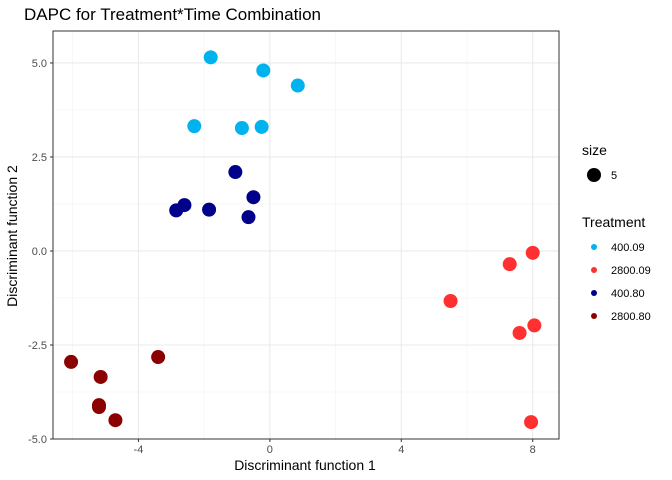 Image resolution: width=672 pixels, height=480 pixels. What do you see at coordinates (139, 450) in the screenshot?
I see `x-tick-label: -4` at bounding box center [139, 450].